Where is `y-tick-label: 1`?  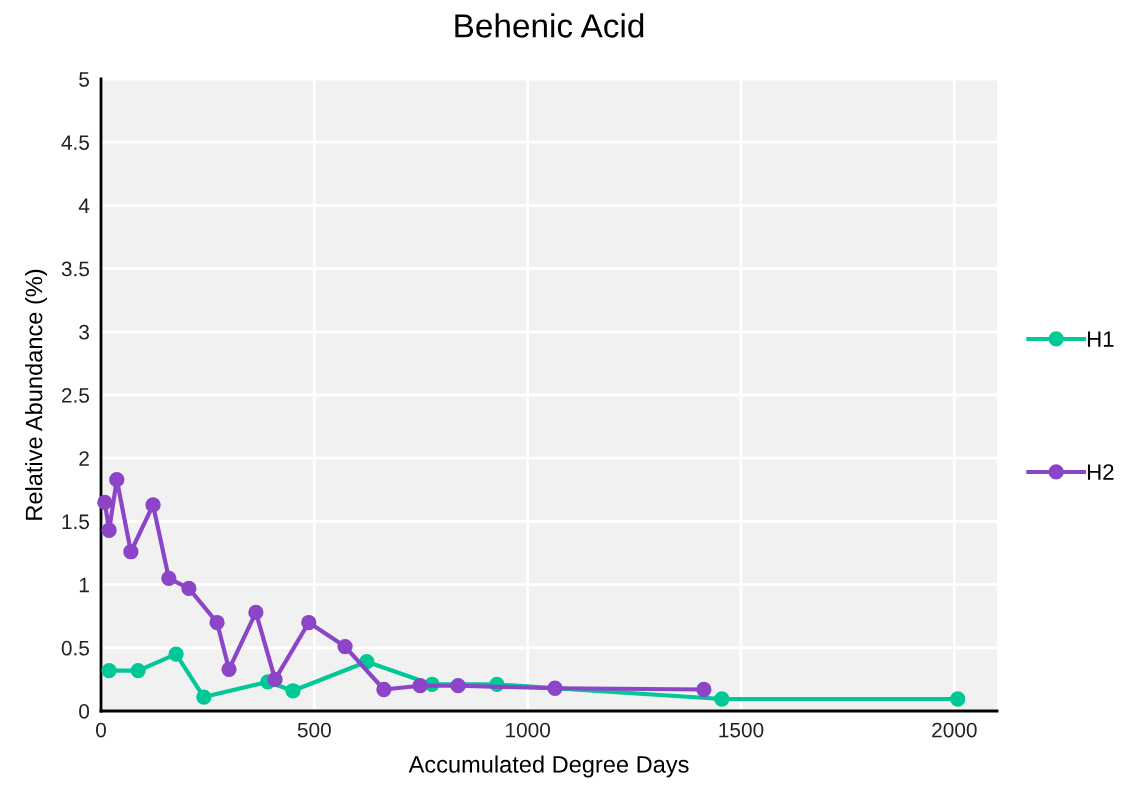 y-tick-label: 1 is located at coordinates (84, 585).